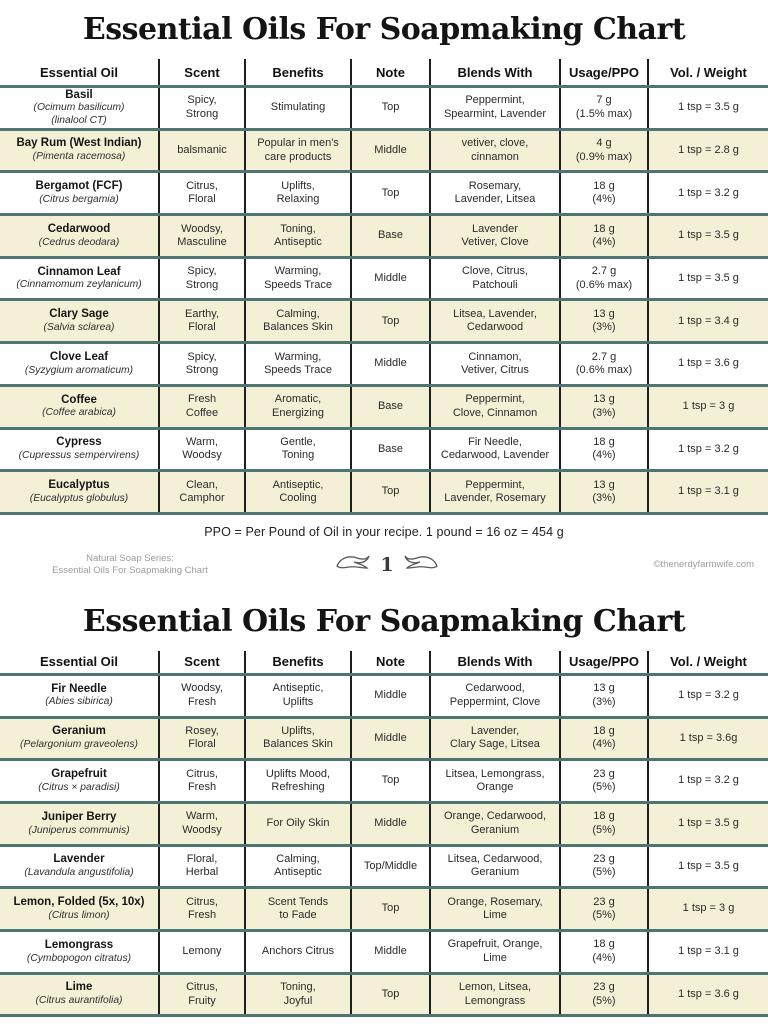 Image resolution: width=768 pixels, height=1024 pixels. What do you see at coordinates (603, 823) in the screenshot?
I see `usage-ppo-cell: 18 g (5%)` at bounding box center [603, 823].